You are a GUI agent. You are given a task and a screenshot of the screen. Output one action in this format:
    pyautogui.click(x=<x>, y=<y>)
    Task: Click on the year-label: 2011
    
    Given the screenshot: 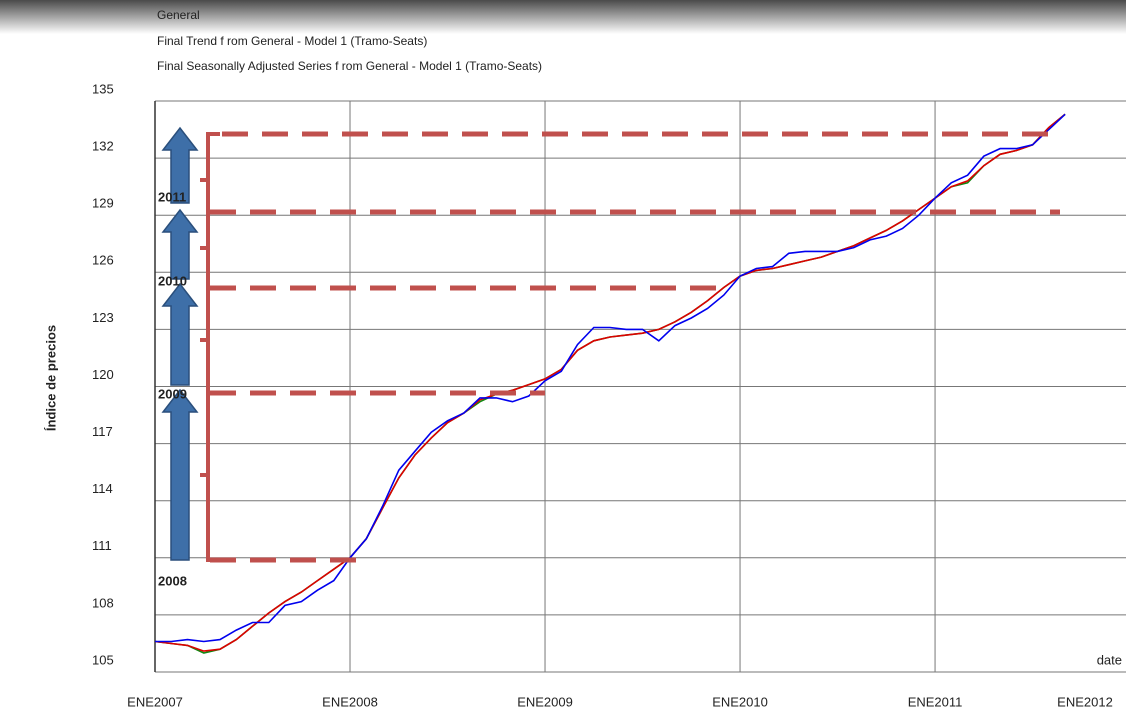 What is the action you would take?
    pyautogui.click(x=172, y=196)
    